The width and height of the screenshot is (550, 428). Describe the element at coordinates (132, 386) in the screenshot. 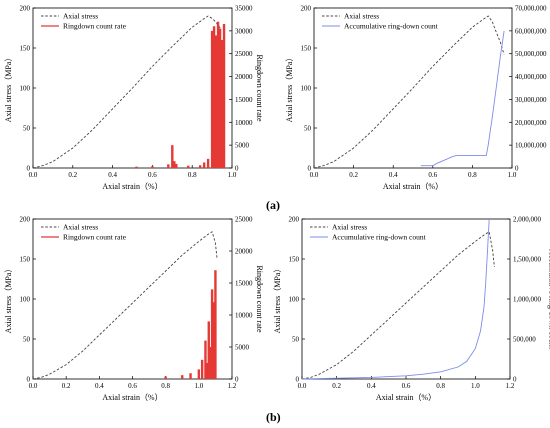

I see `b-left-x-tick-label: 0.6` at that location.